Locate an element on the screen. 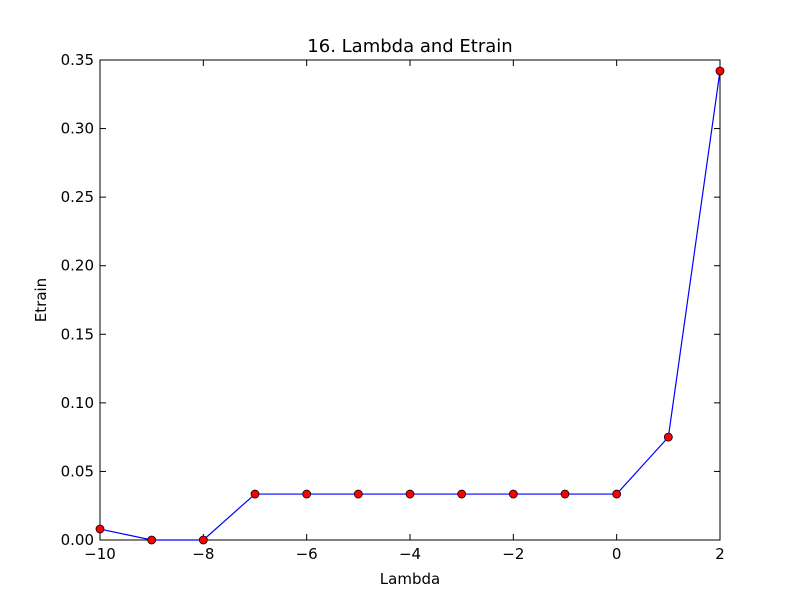 Image resolution: width=800 pixels, height=600 pixels. y-tick-label: 0.30 is located at coordinates (77, 129).